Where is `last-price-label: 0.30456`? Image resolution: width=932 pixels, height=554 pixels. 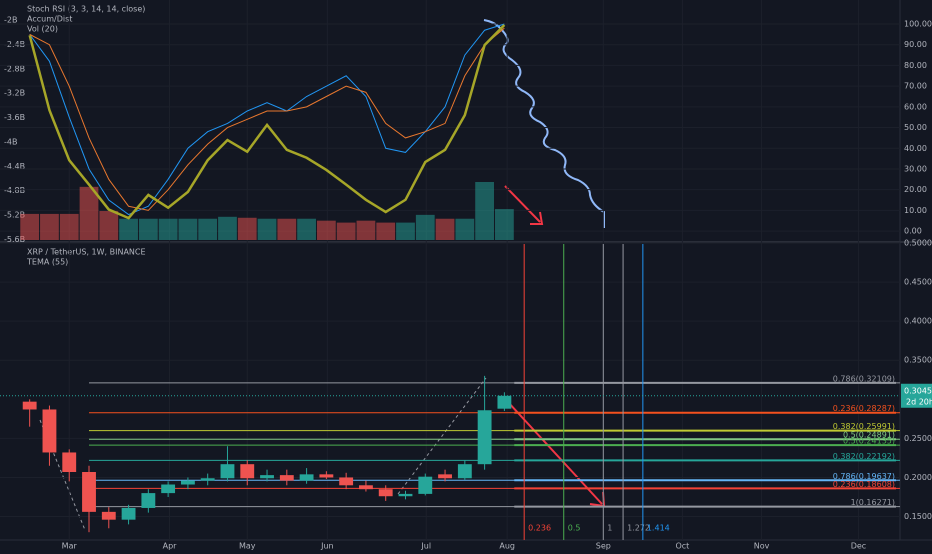
last-price-label: 0.30456 is located at coordinates (918, 390).